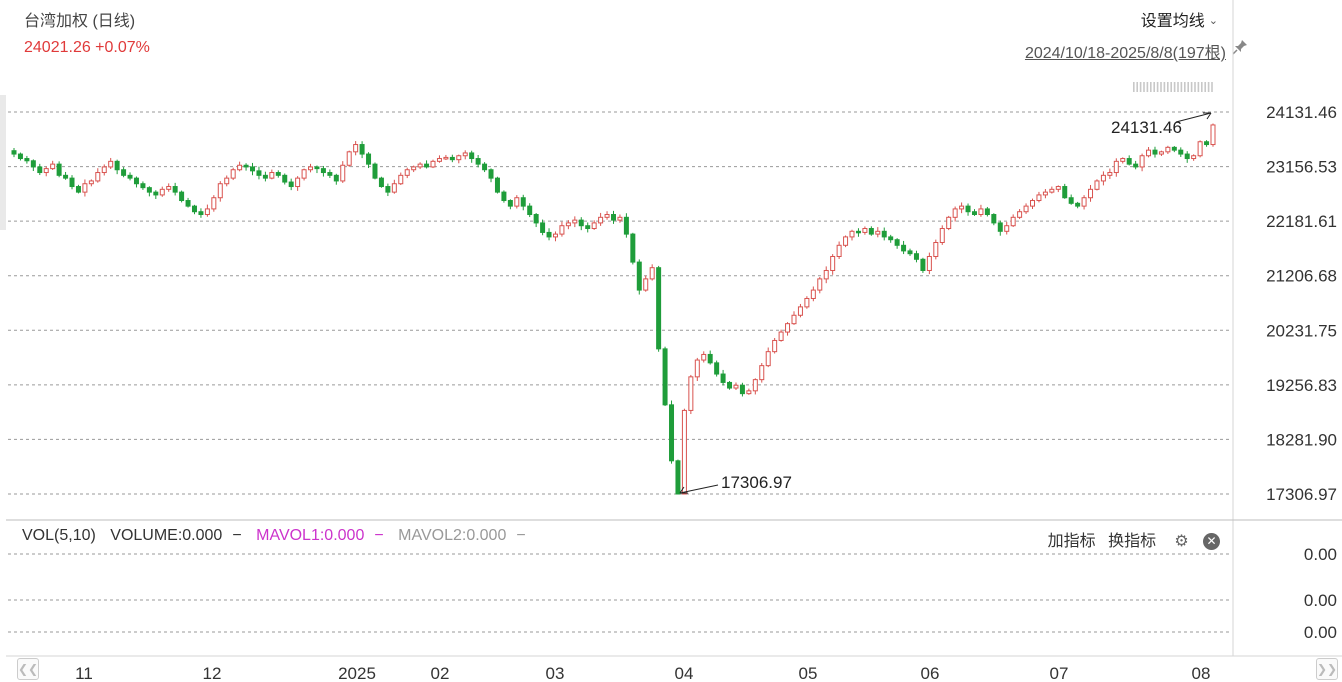 This screenshot has width=1342, height=682. I want to click on high-label: 24131.46, so click(1146, 127).